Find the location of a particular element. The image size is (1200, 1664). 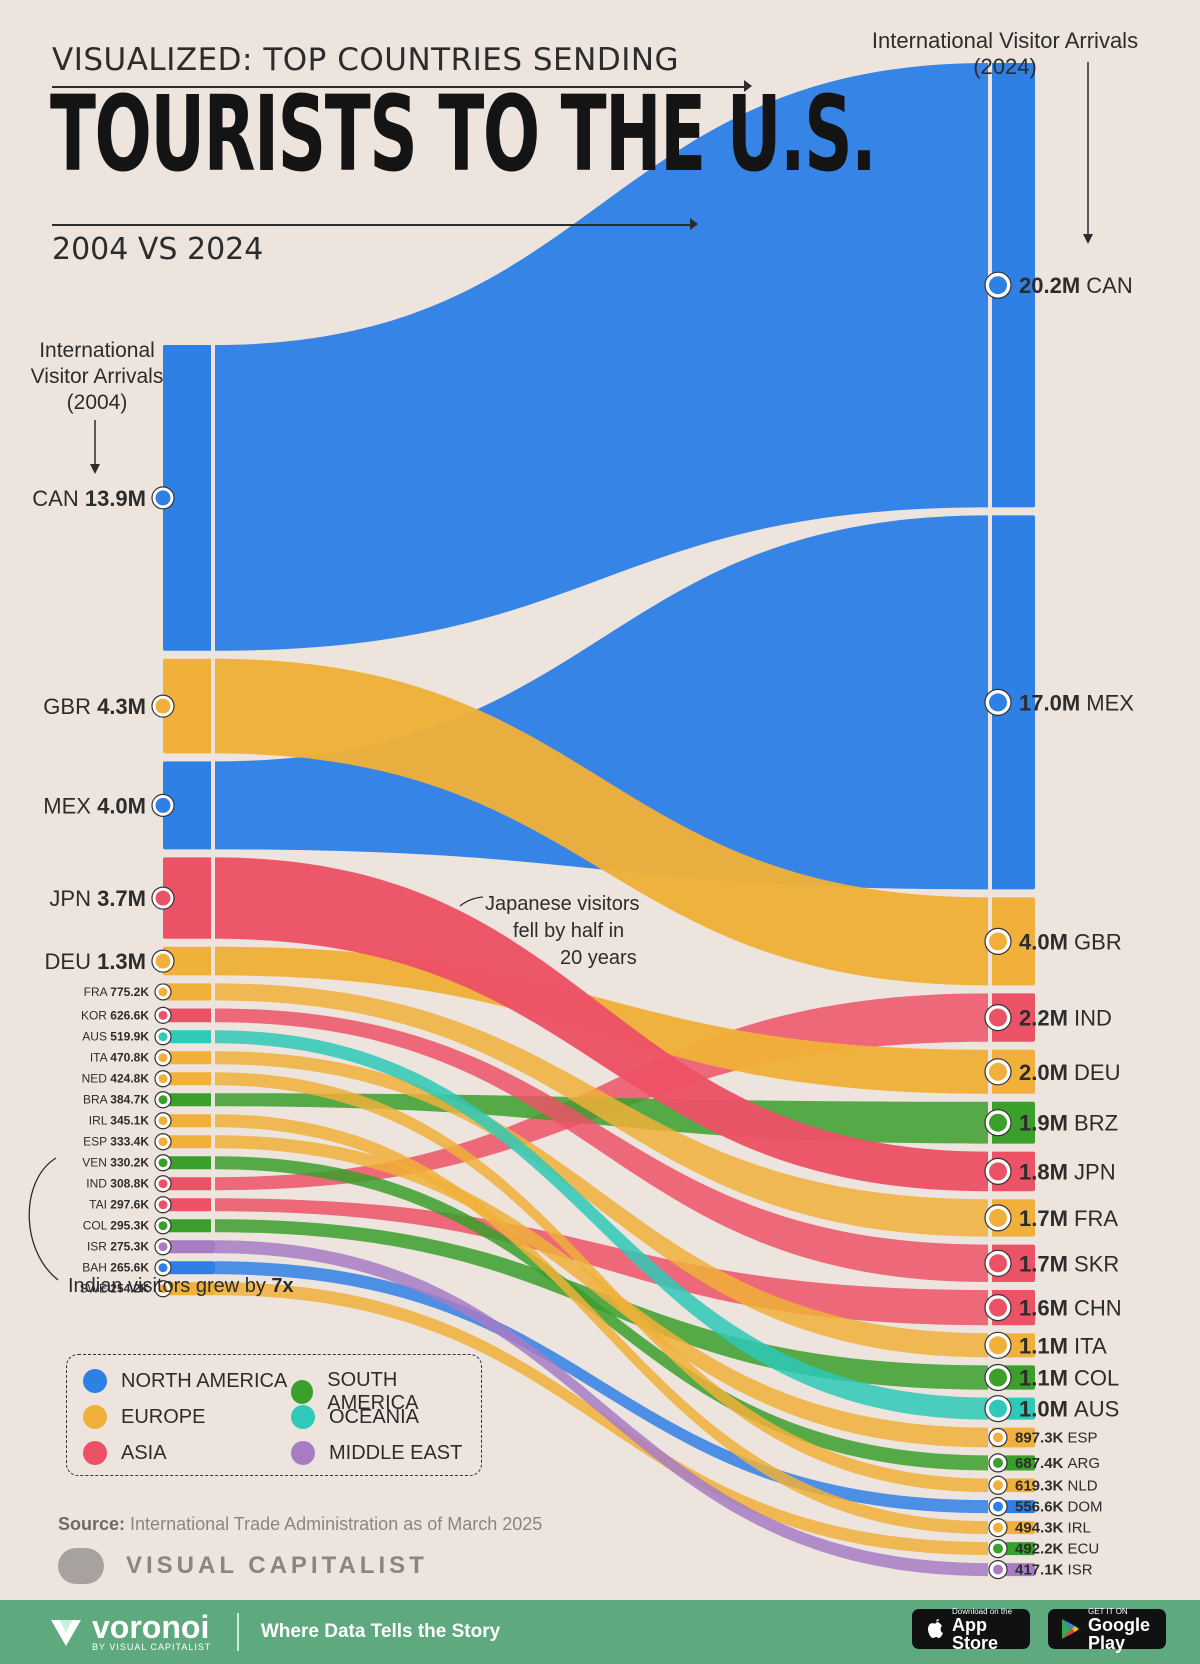

source-label: Source: is located at coordinates (92, 1524).